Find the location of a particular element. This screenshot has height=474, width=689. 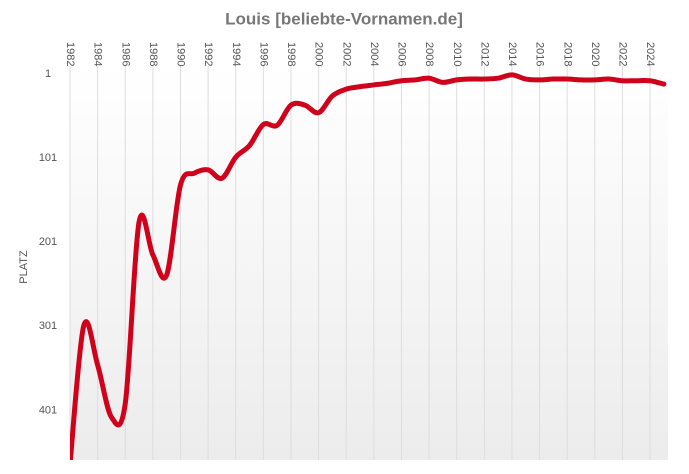

x-tick-label: 2004 is located at coordinates (374, 54).